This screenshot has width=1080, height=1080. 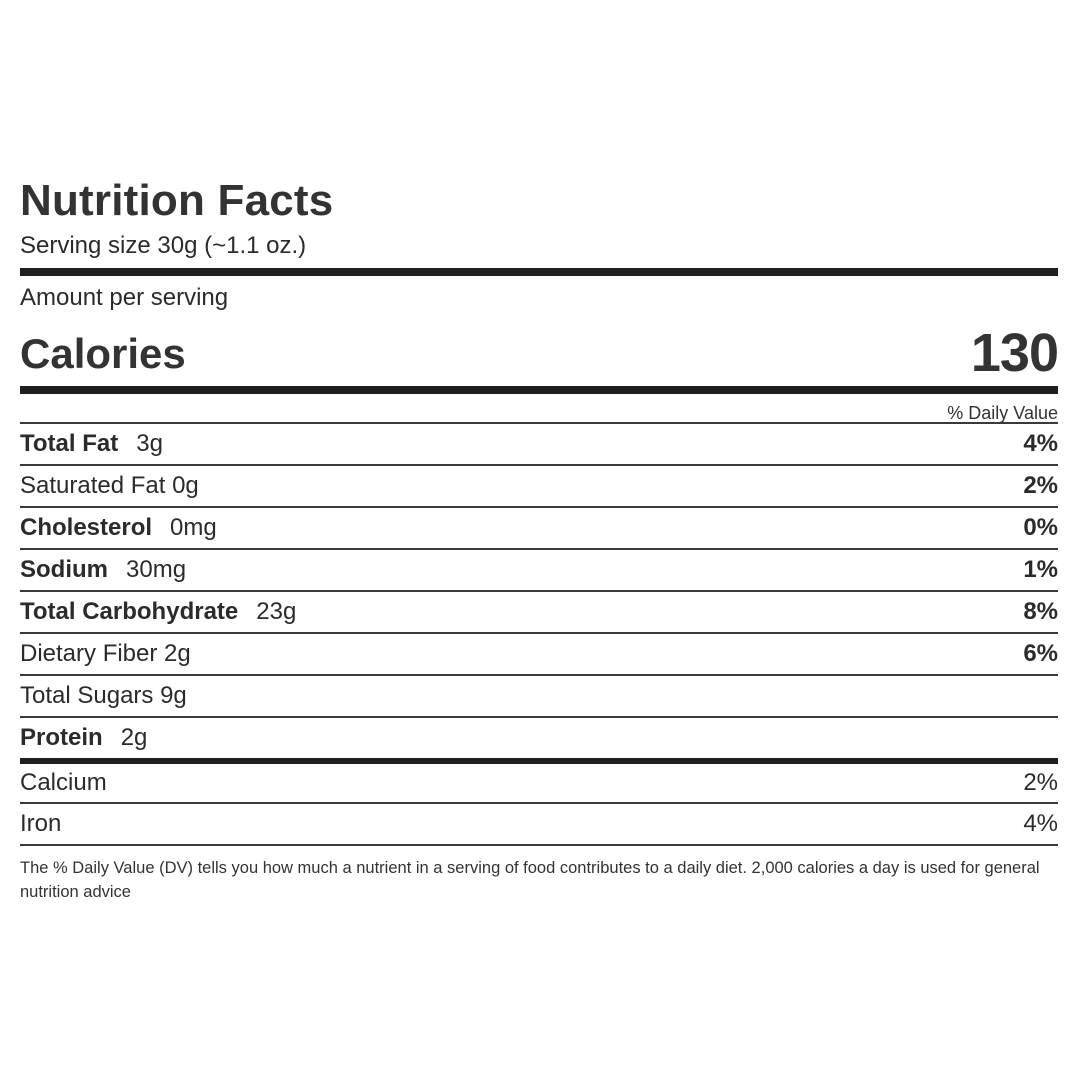 What do you see at coordinates (129, 611) in the screenshot?
I see `nutrient-name: Total Carbohydrate` at bounding box center [129, 611].